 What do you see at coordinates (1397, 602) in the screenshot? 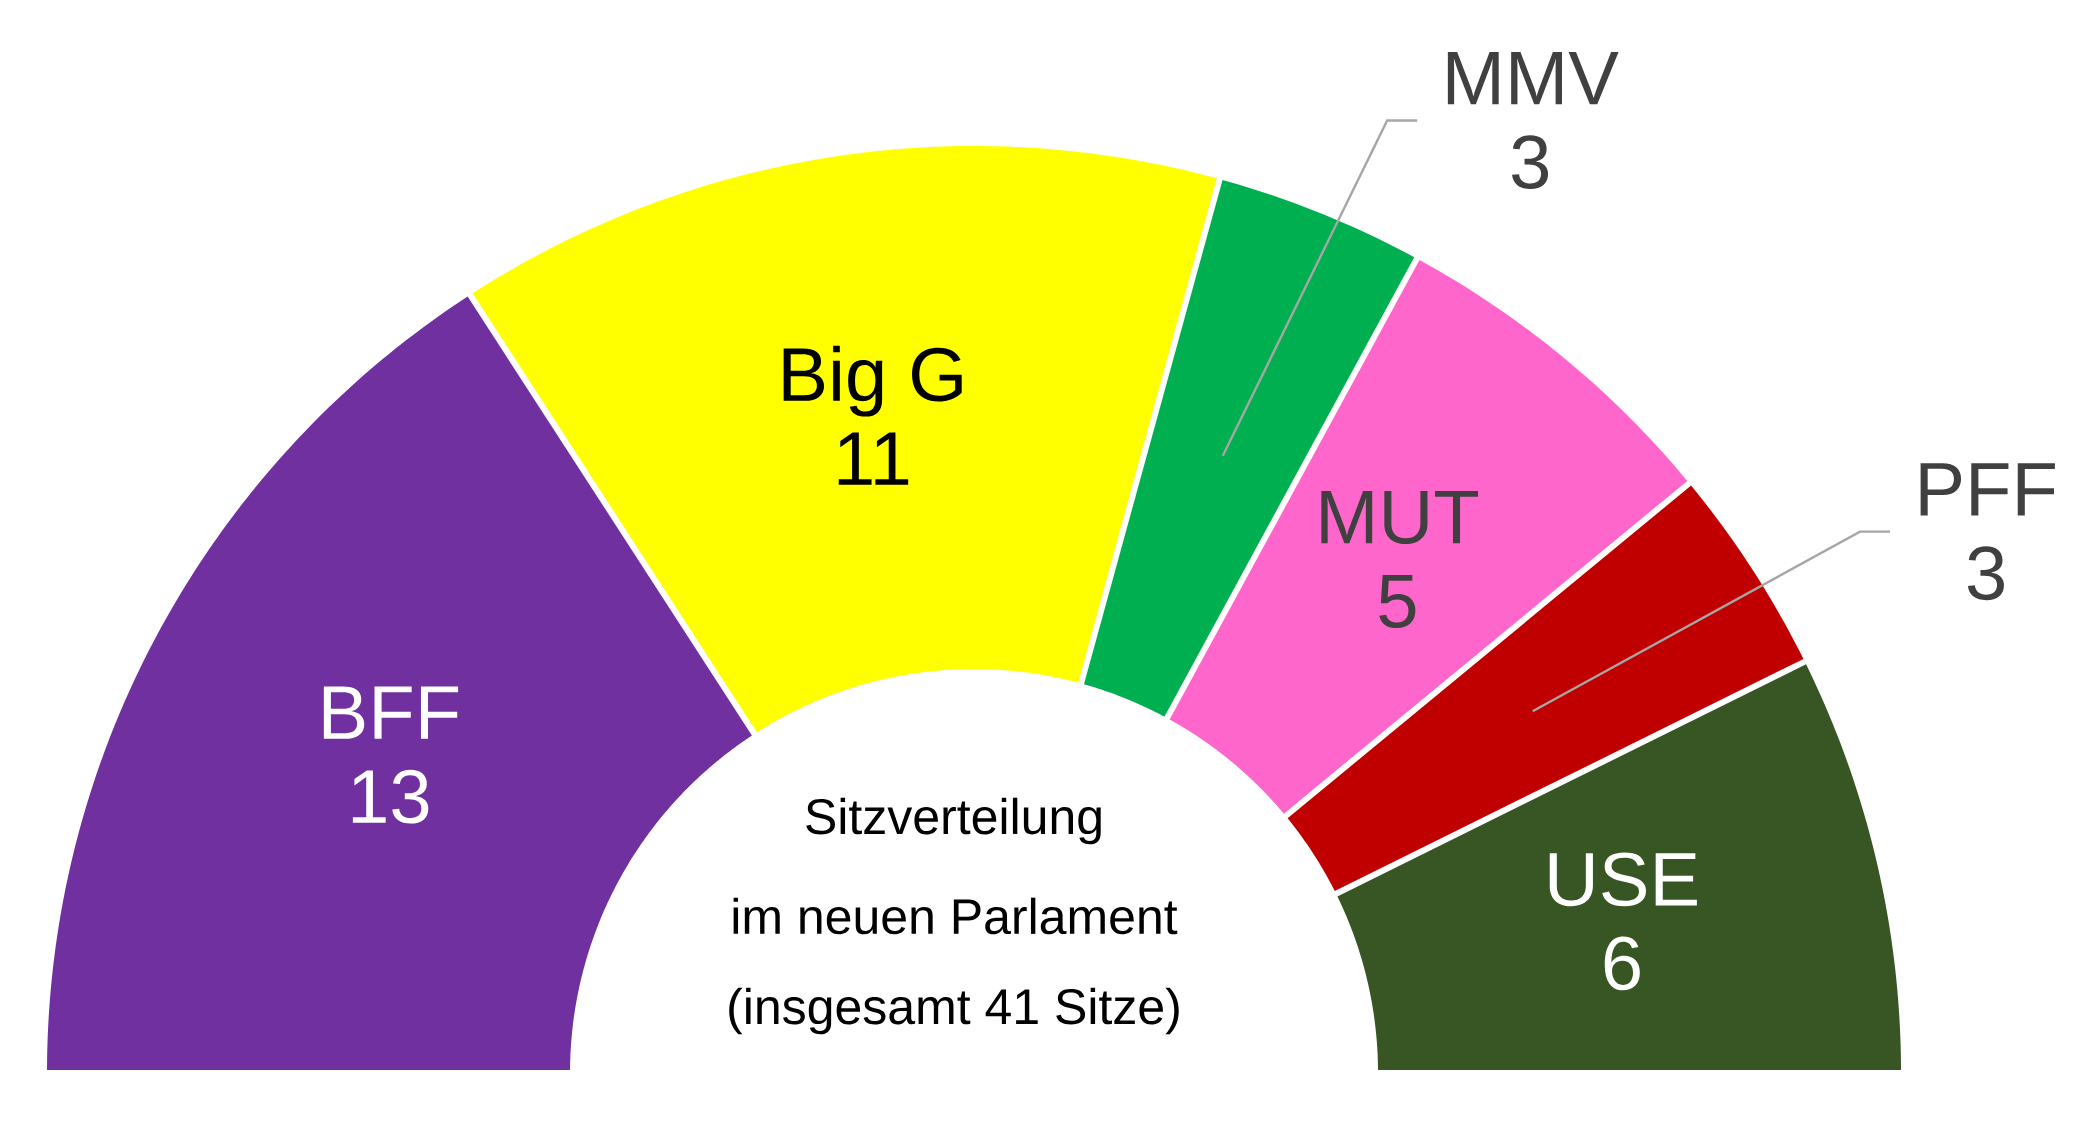
I see `data-label: 5` at bounding box center [1397, 602].